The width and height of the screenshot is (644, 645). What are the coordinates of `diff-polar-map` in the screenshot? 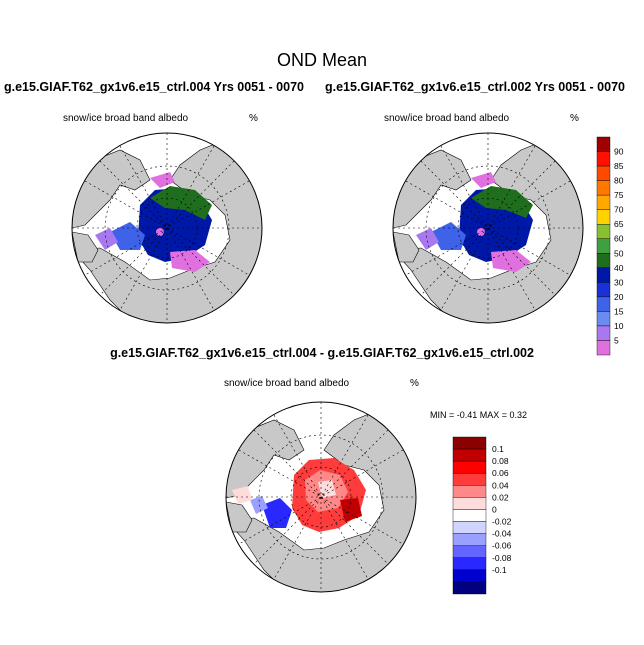 It's located at (321, 497).